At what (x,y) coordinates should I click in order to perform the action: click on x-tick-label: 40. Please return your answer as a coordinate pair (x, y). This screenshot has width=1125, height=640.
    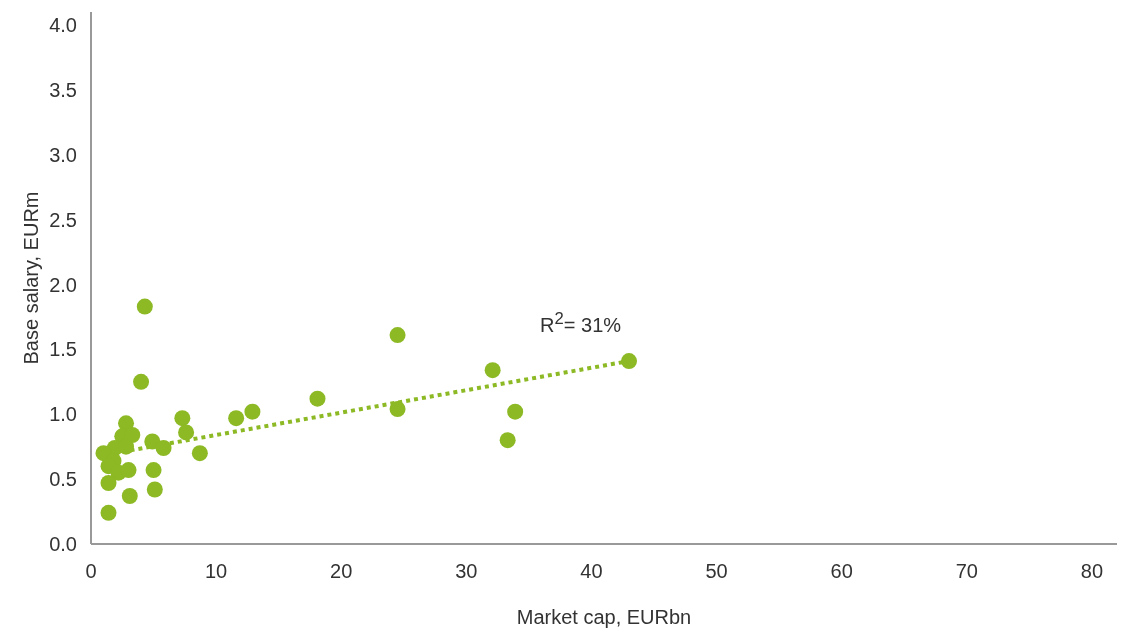
    Looking at the image, I should click on (591, 571).